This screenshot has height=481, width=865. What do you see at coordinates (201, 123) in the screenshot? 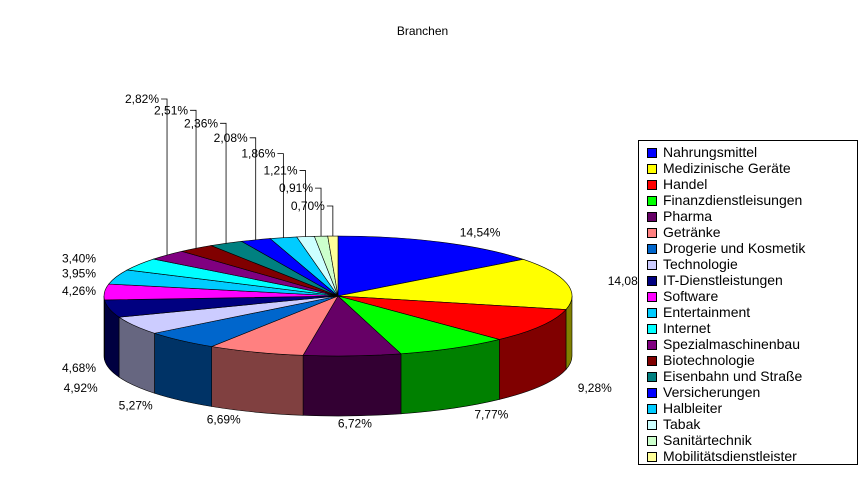
I see `data-label-15: 2,36%` at bounding box center [201, 123].